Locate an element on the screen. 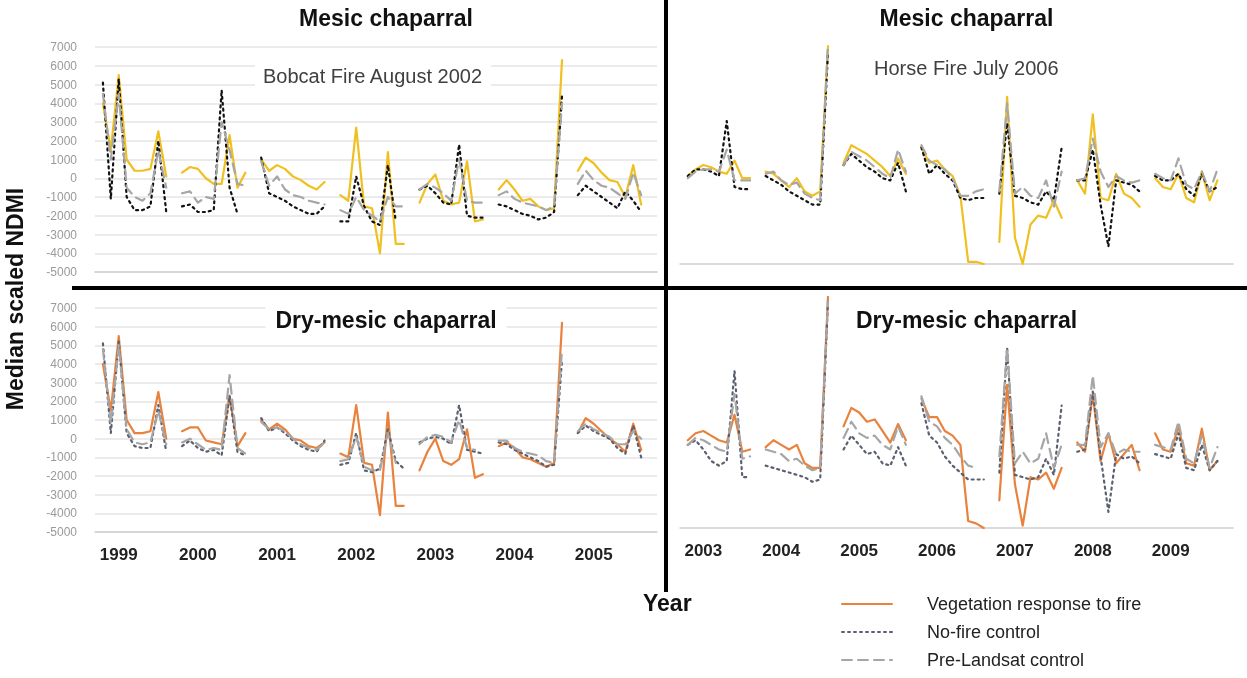 This screenshot has width=1247, height=678. x-tick-label: 2008 is located at coordinates (1092, 550).